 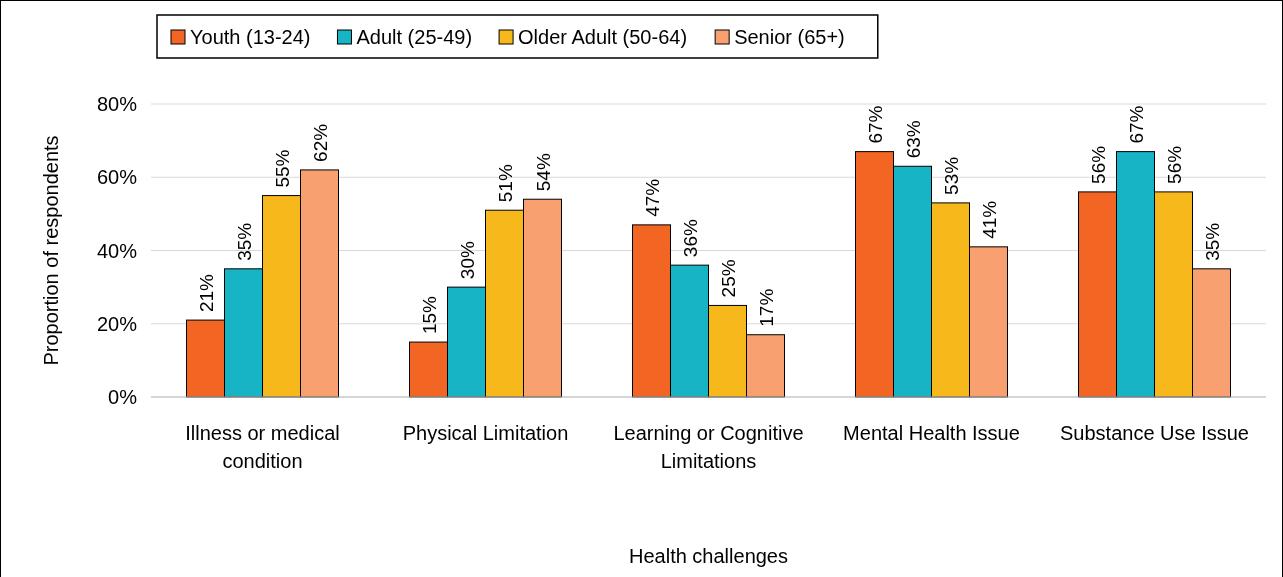 What do you see at coordinates (951, 175) in the screenshot?
I see `data-label: 53%` at bounding box center [951, 175].